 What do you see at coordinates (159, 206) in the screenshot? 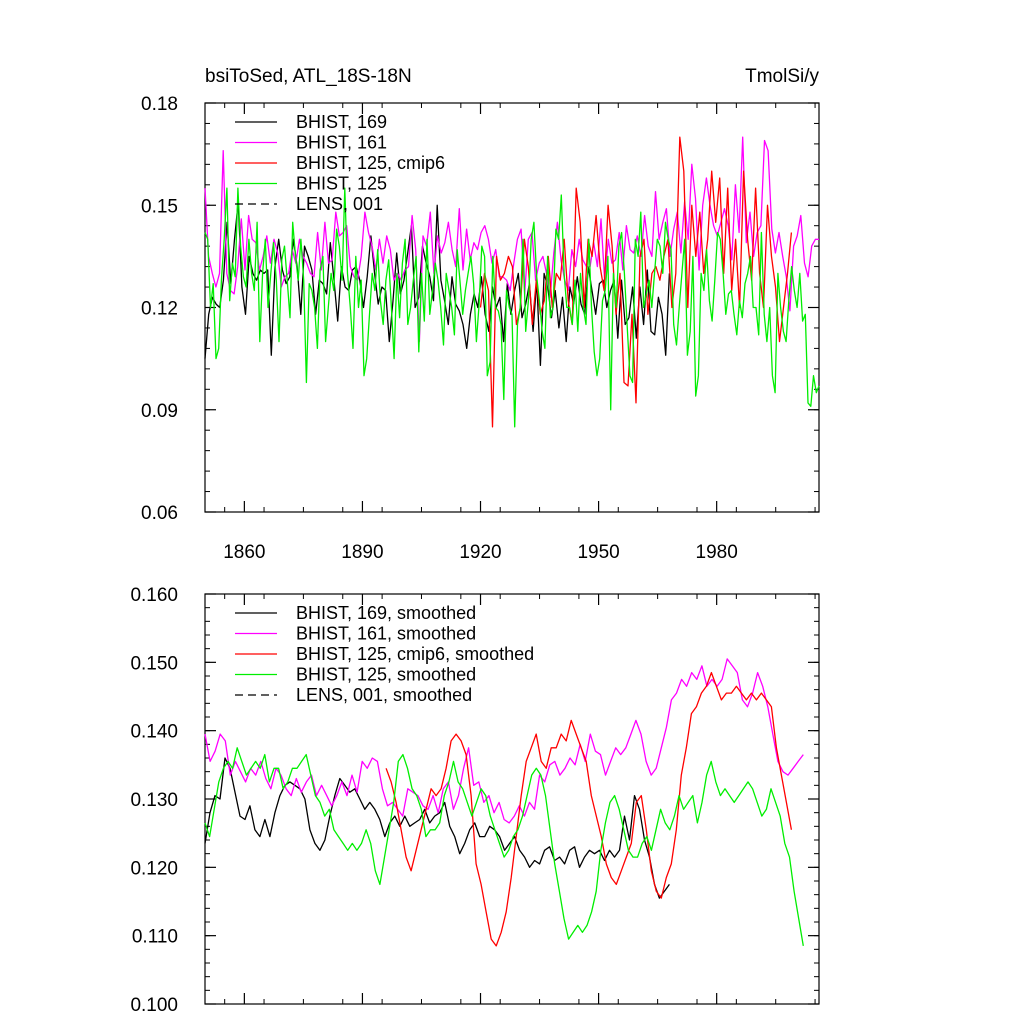
I see `y-tick-label: 0.15` at bounding box center [159, 206].